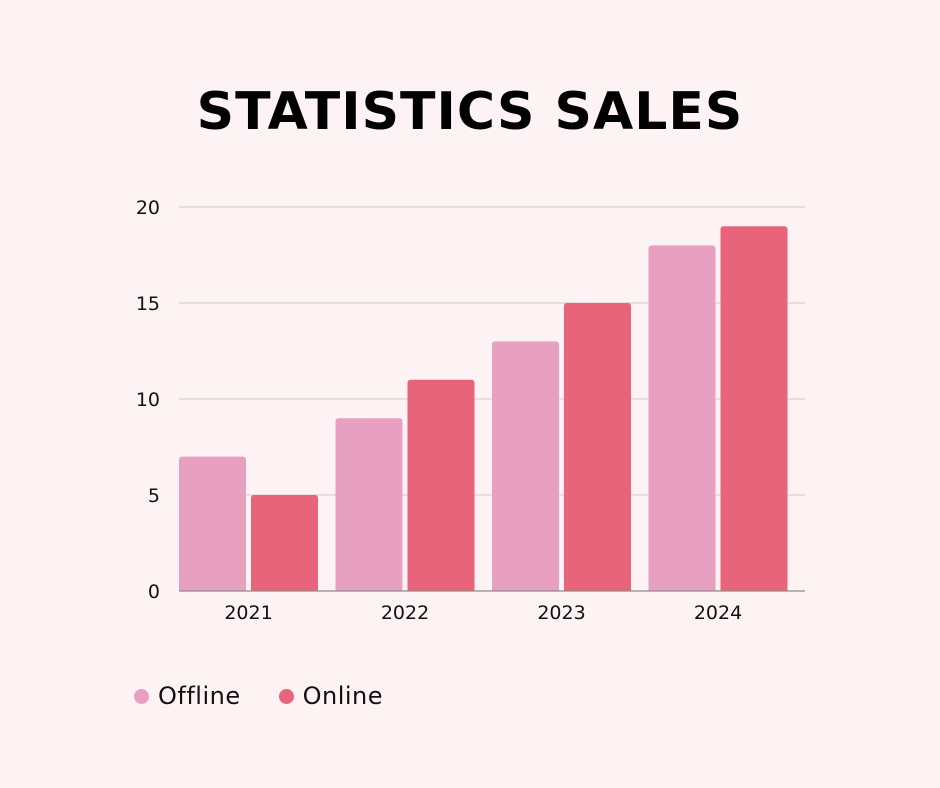 This screenshot has width=940, height=788. What do you see at coordinates (597, 447) in the screenshot?
I see `bar-online-2023` at bounding box center [597, 447].